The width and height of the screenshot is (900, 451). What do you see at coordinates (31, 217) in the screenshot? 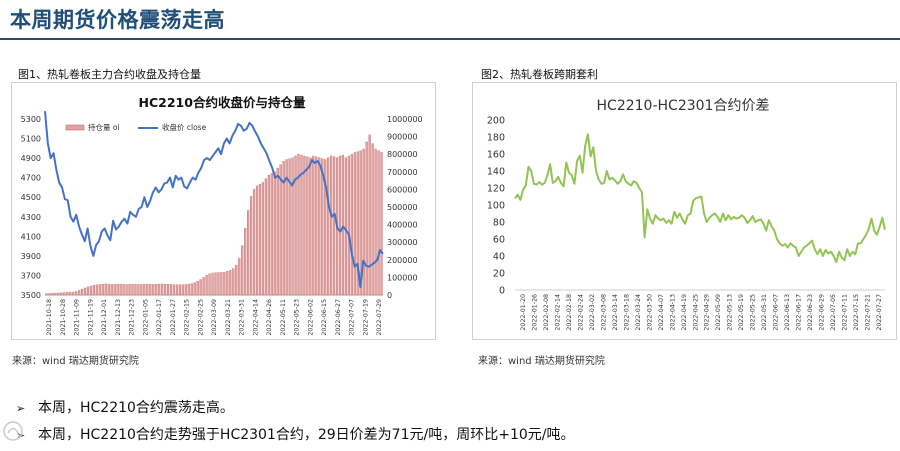
I see `chart-1-y-left-tick: 4300` at bounding box center [31, 217].